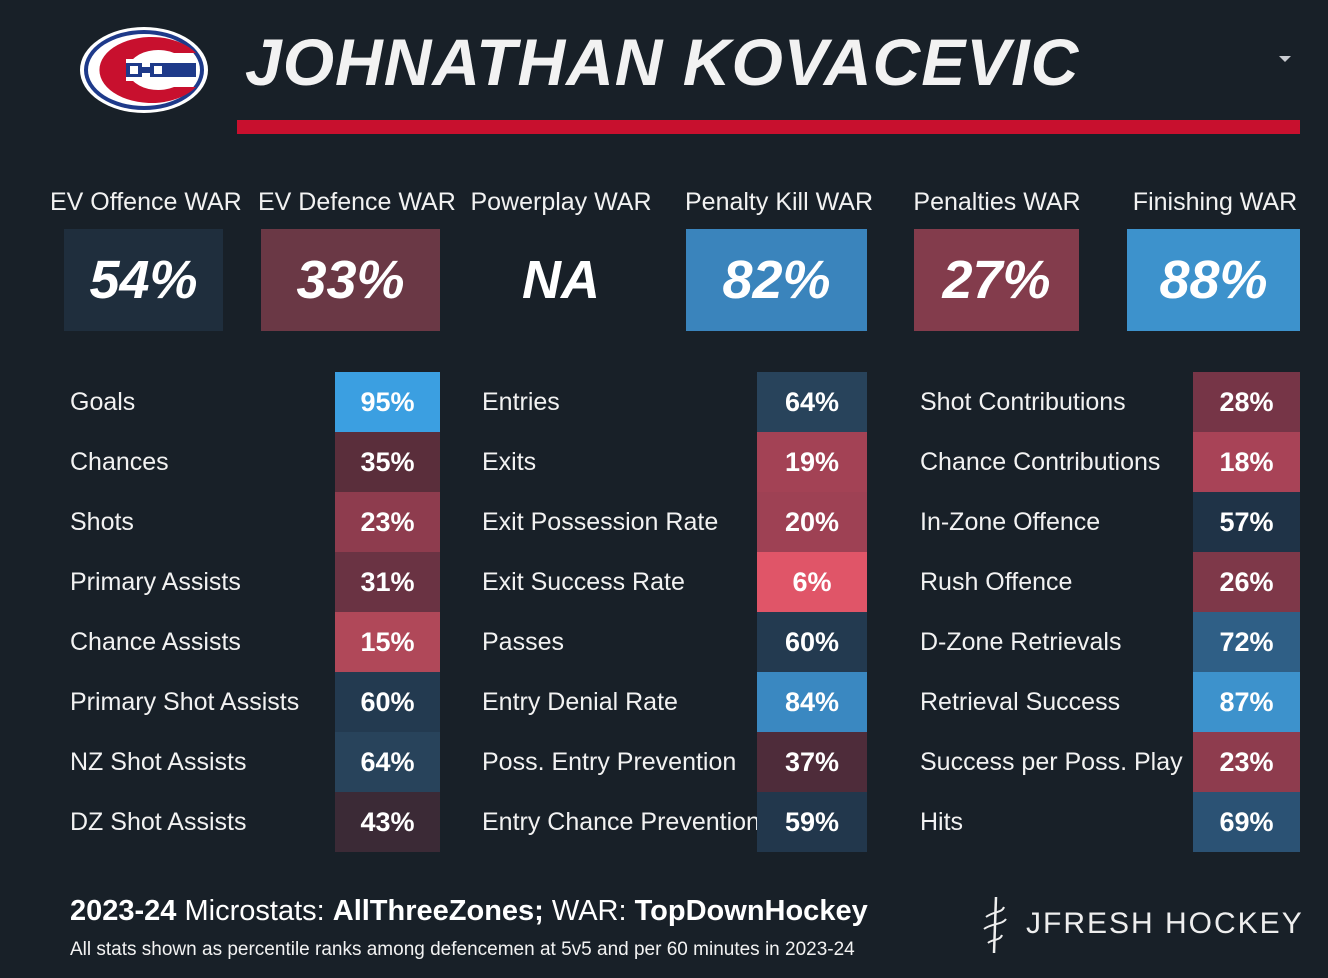  What do you see at coordinates (812, 822) in the screenshot?
I see `stat-value-box: 59%` at bounding box center [812, 822].